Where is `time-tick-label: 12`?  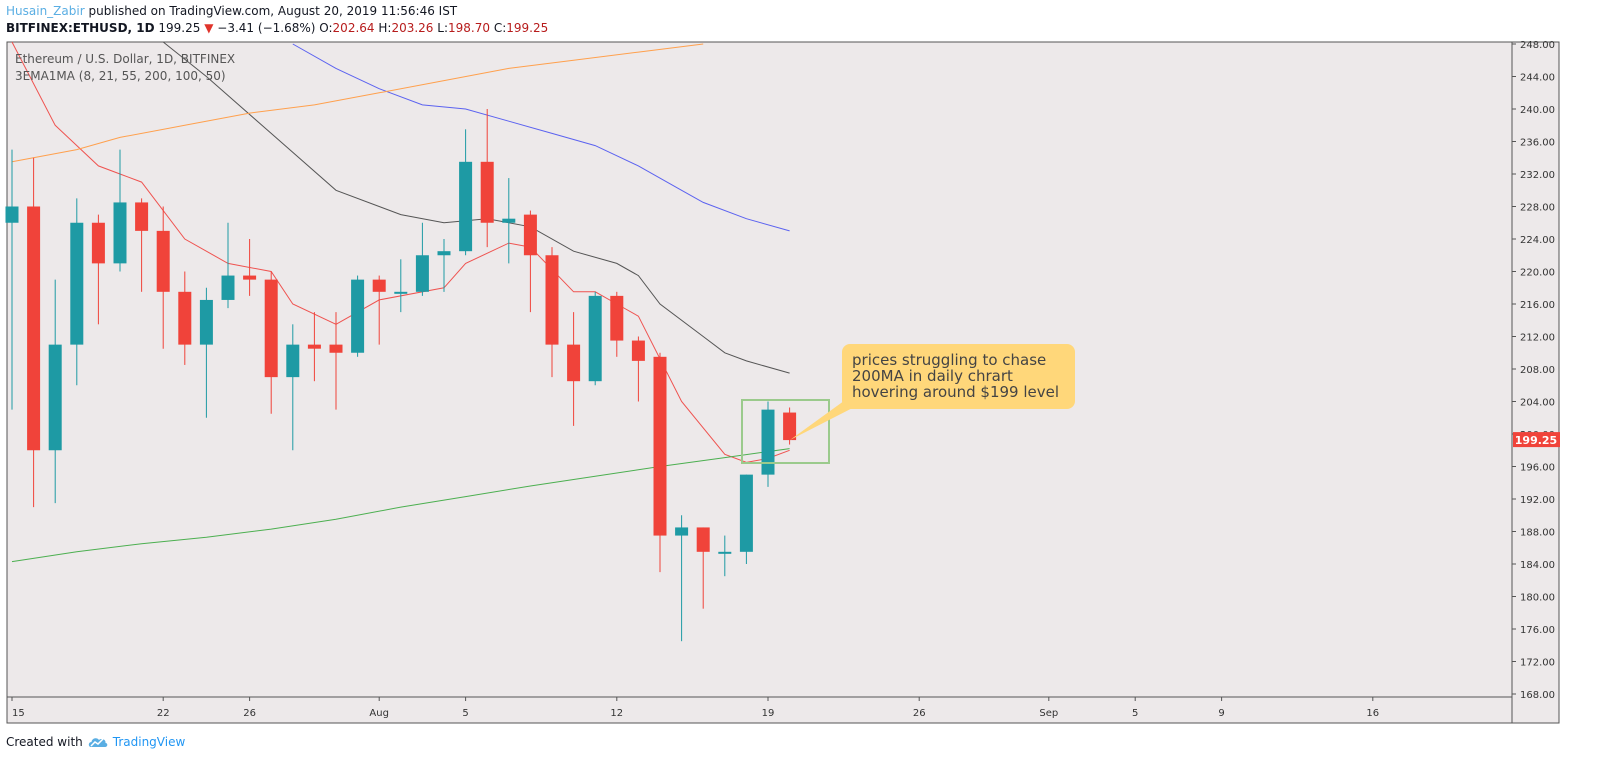
time-tick-label: 12 is located at coordinates (616, 713).